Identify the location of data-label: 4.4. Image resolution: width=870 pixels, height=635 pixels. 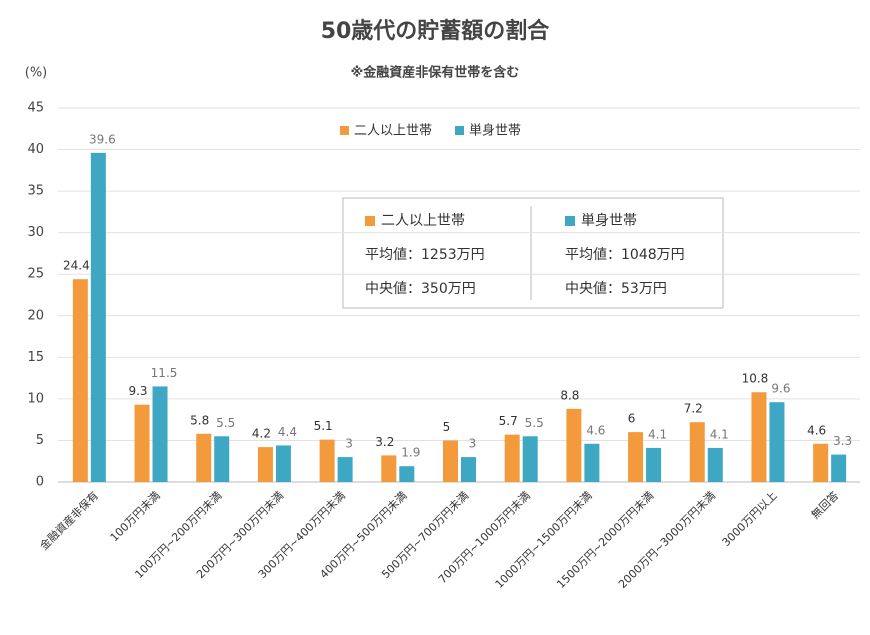
(287, 432).